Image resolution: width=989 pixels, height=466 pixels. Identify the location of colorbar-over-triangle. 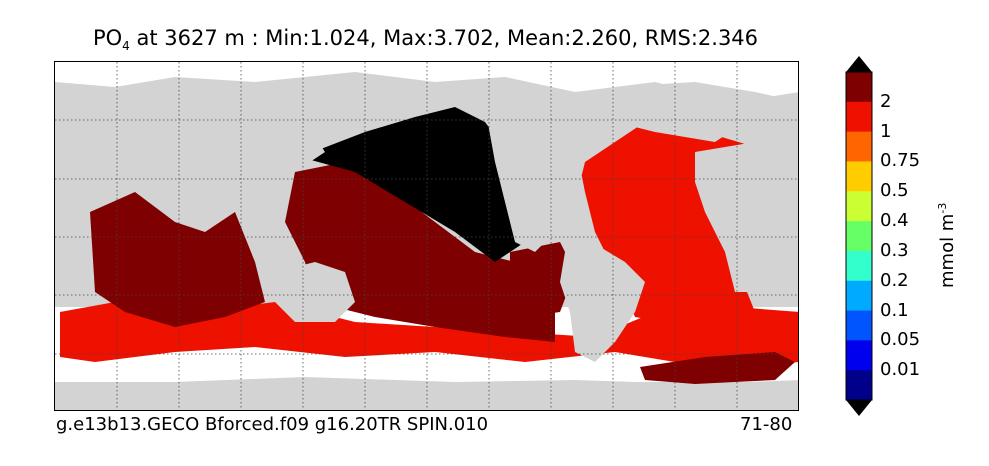
(859, 64).